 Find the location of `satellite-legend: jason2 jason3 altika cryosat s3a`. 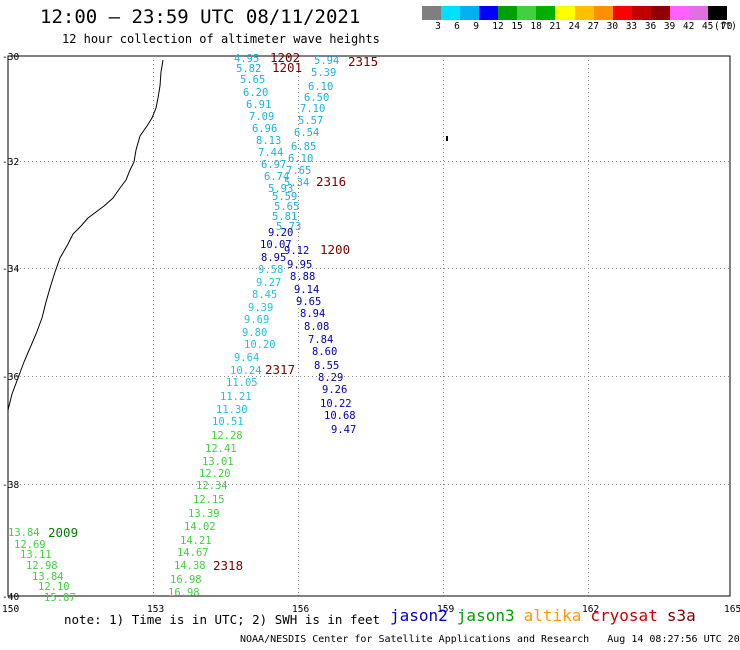

satellite-legend: jason2 jason3 altika cryosat s3a is located at coordinates (547, 615).